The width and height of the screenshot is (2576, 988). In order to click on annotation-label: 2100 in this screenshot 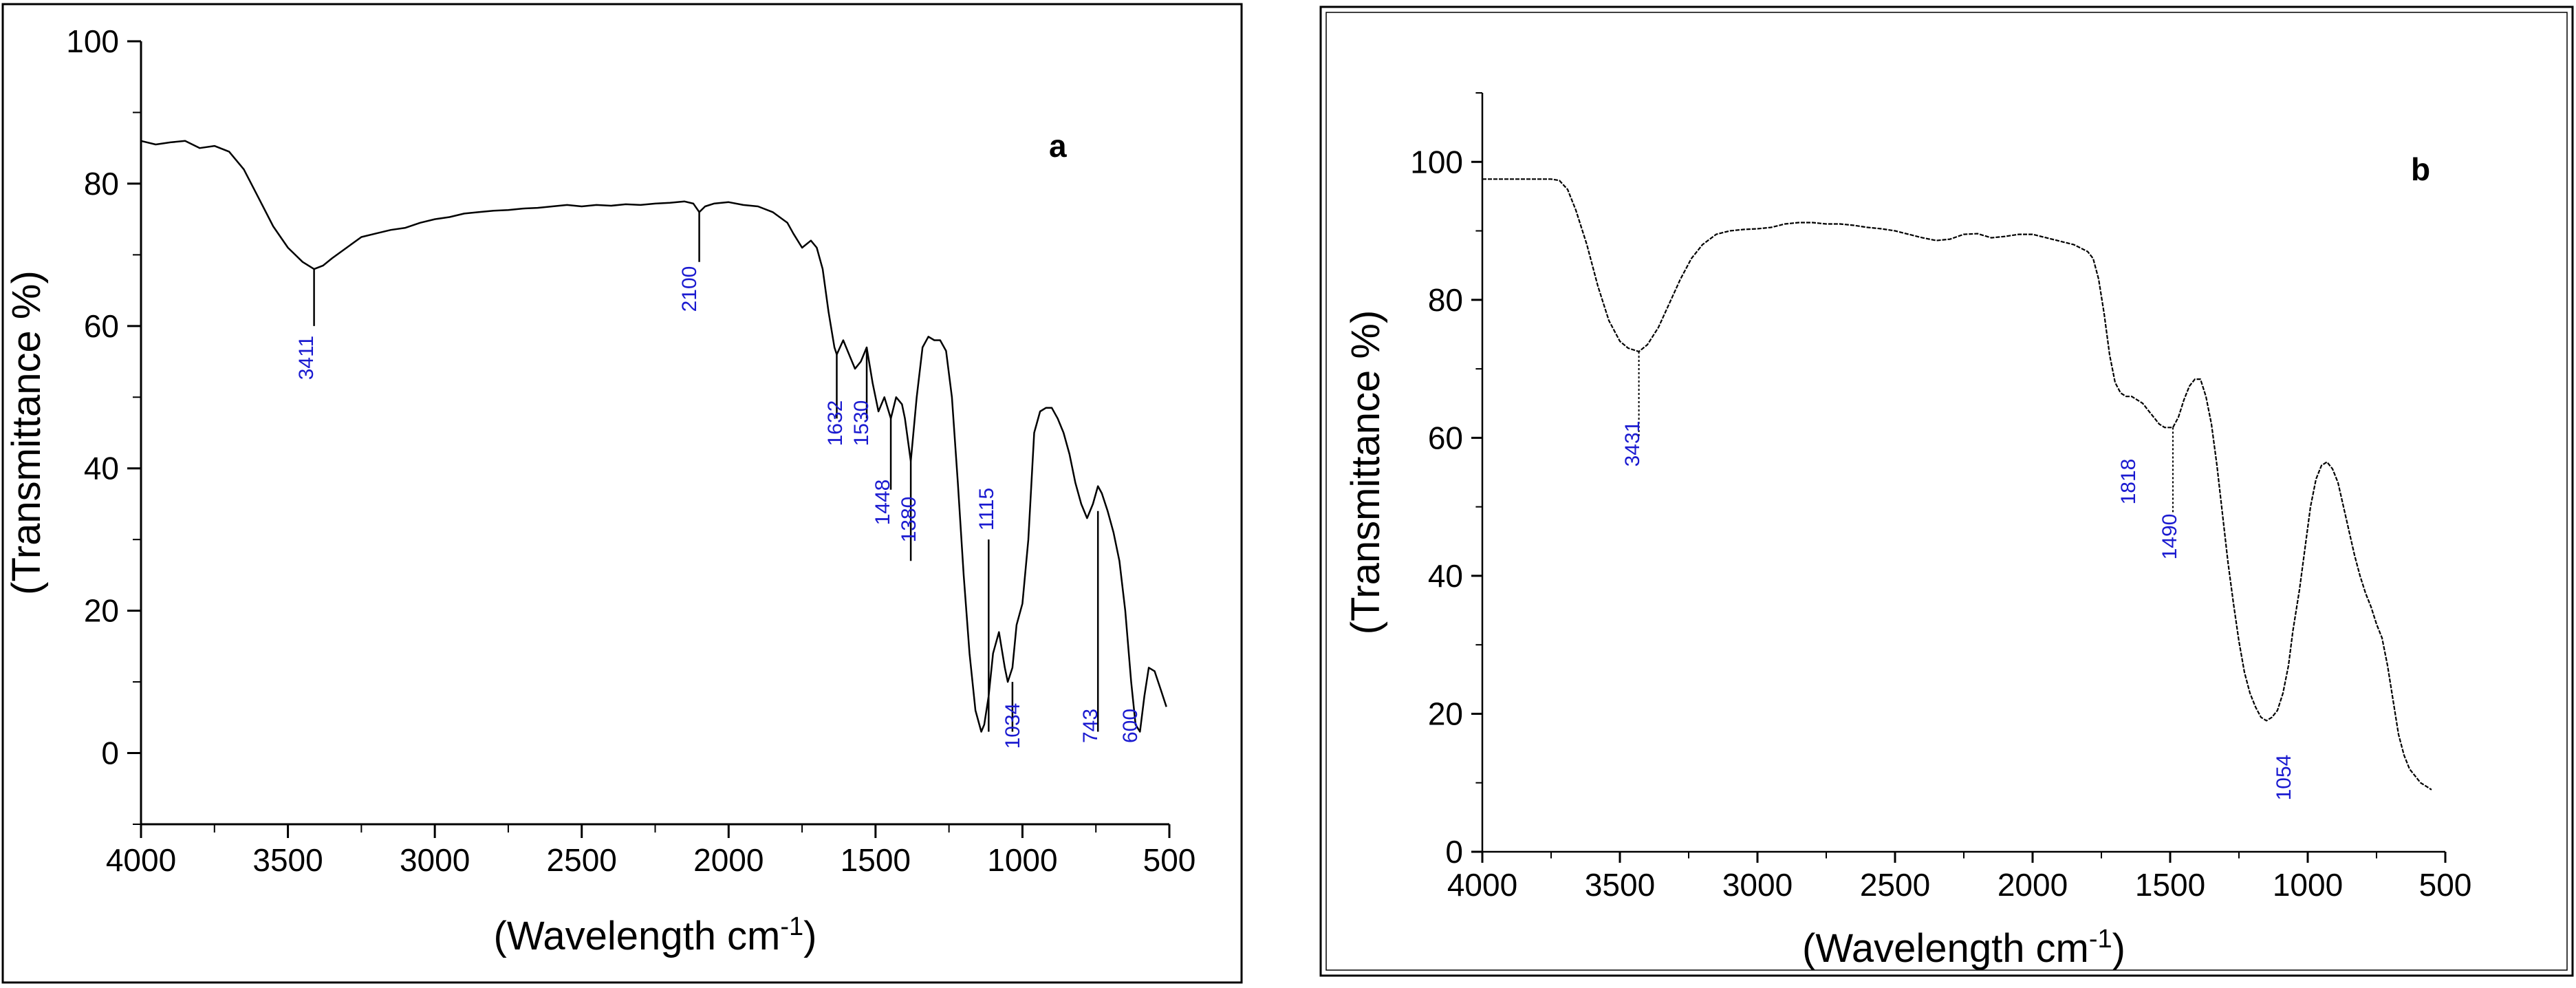, I will do `click(689, 289)`.